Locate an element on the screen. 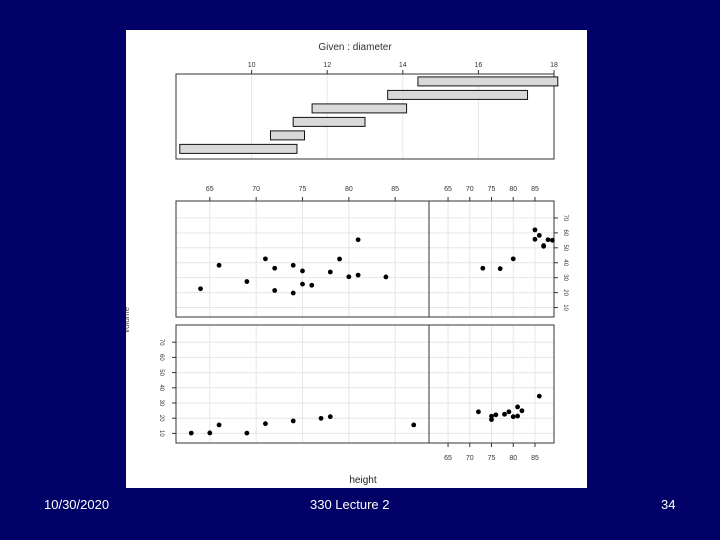  given-tick-label: 18 is located at coordinates (554, 65).